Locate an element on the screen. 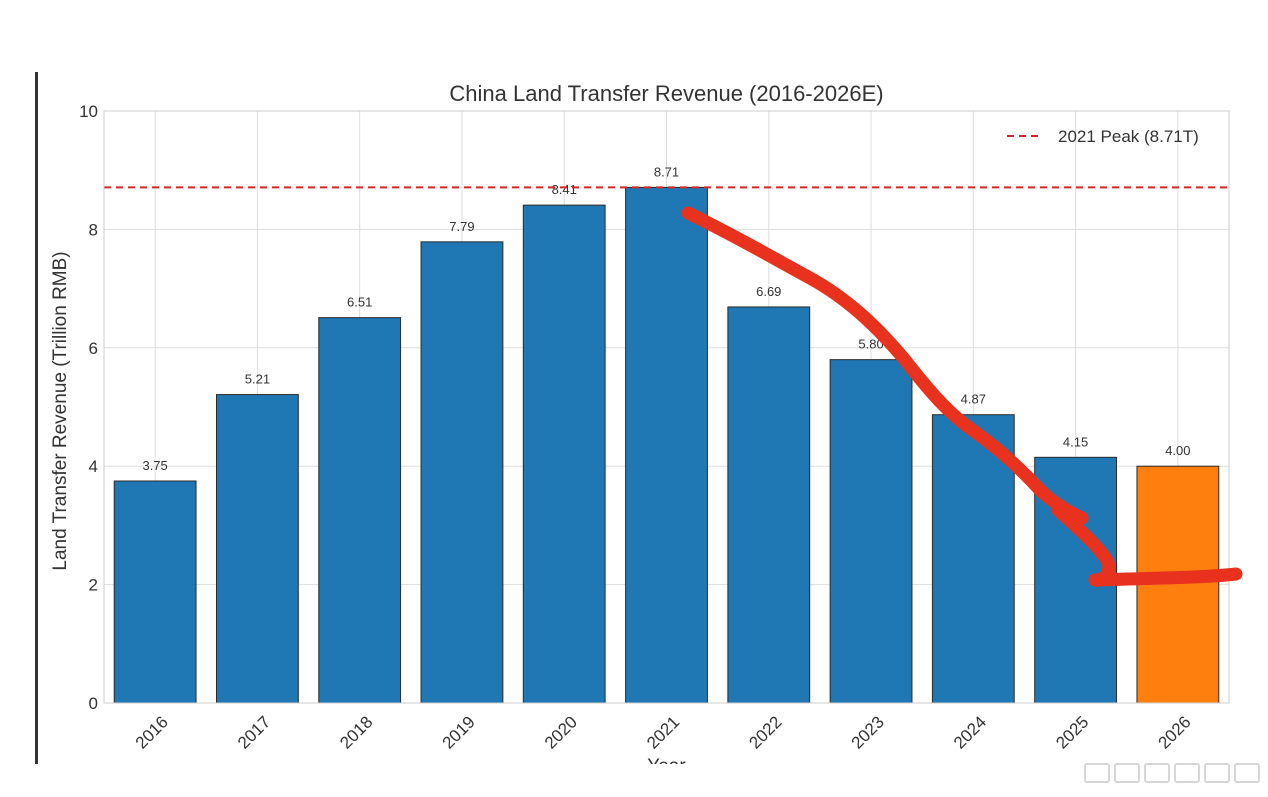  bar-2019 is located at coordinates (462, 472).